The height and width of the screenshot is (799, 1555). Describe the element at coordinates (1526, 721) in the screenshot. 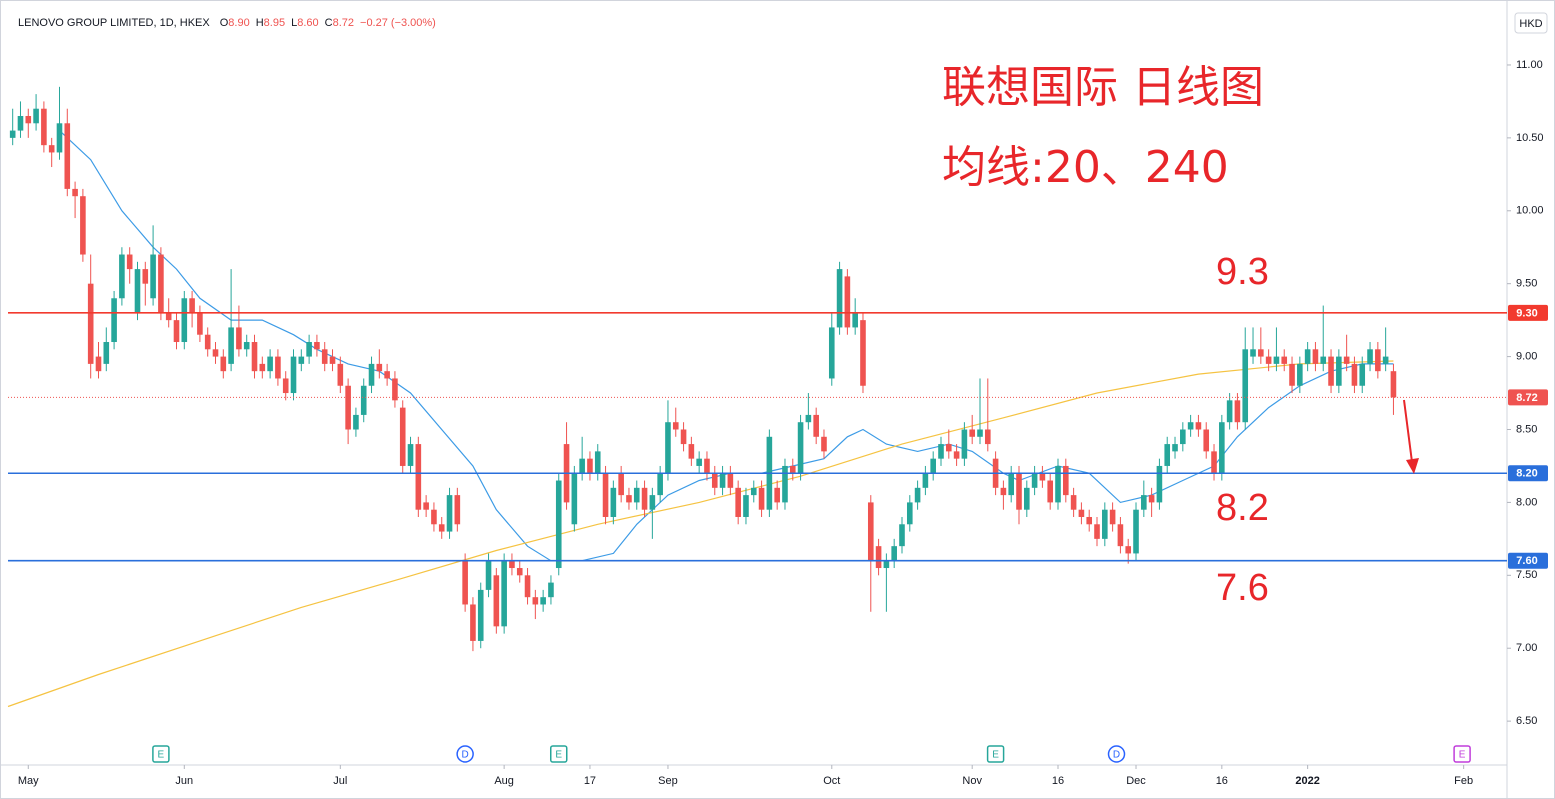

I see `y-tick-label: 6.50` at that location.